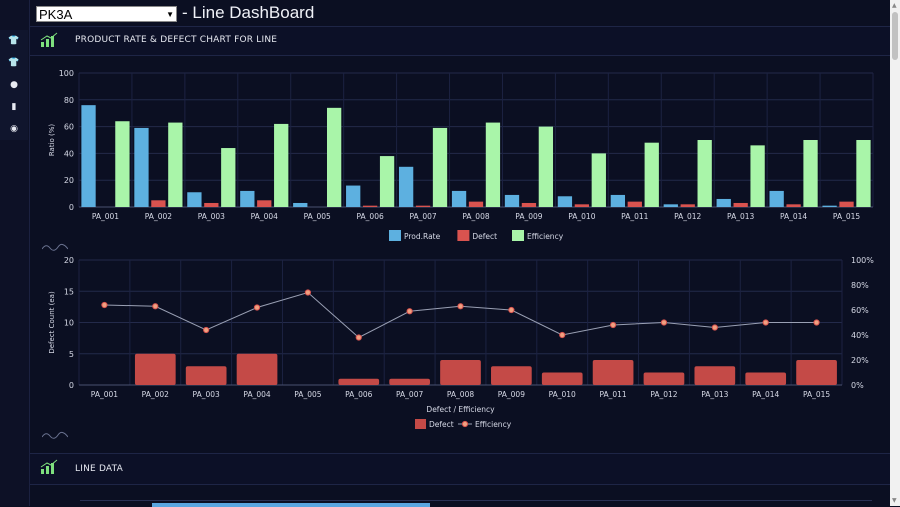  What do you see at coordinates (895, 253) in the screenshot?
I see `scrollbar: ▲ ▼` at bounding box center [895, 253].